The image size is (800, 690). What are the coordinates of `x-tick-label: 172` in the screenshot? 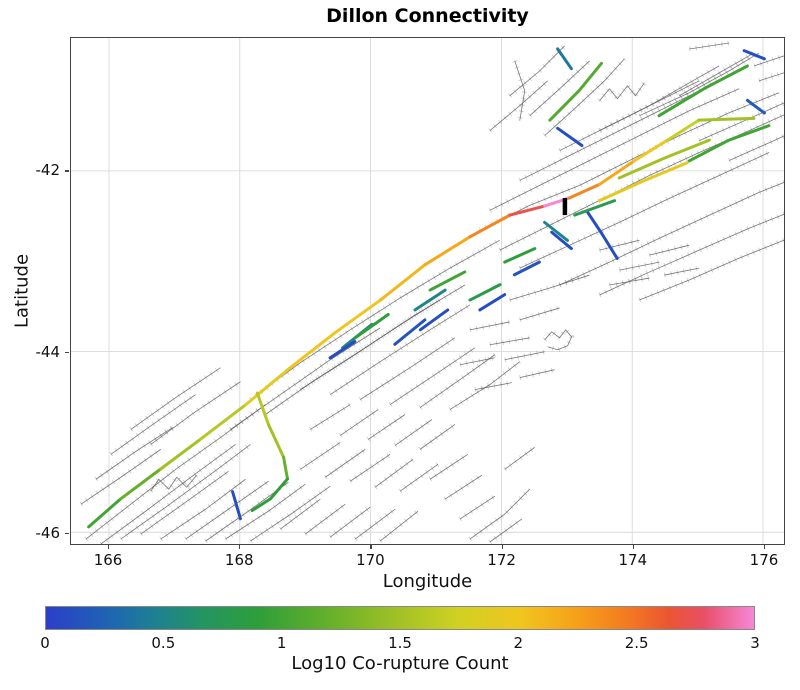 It's located at (501, 560).